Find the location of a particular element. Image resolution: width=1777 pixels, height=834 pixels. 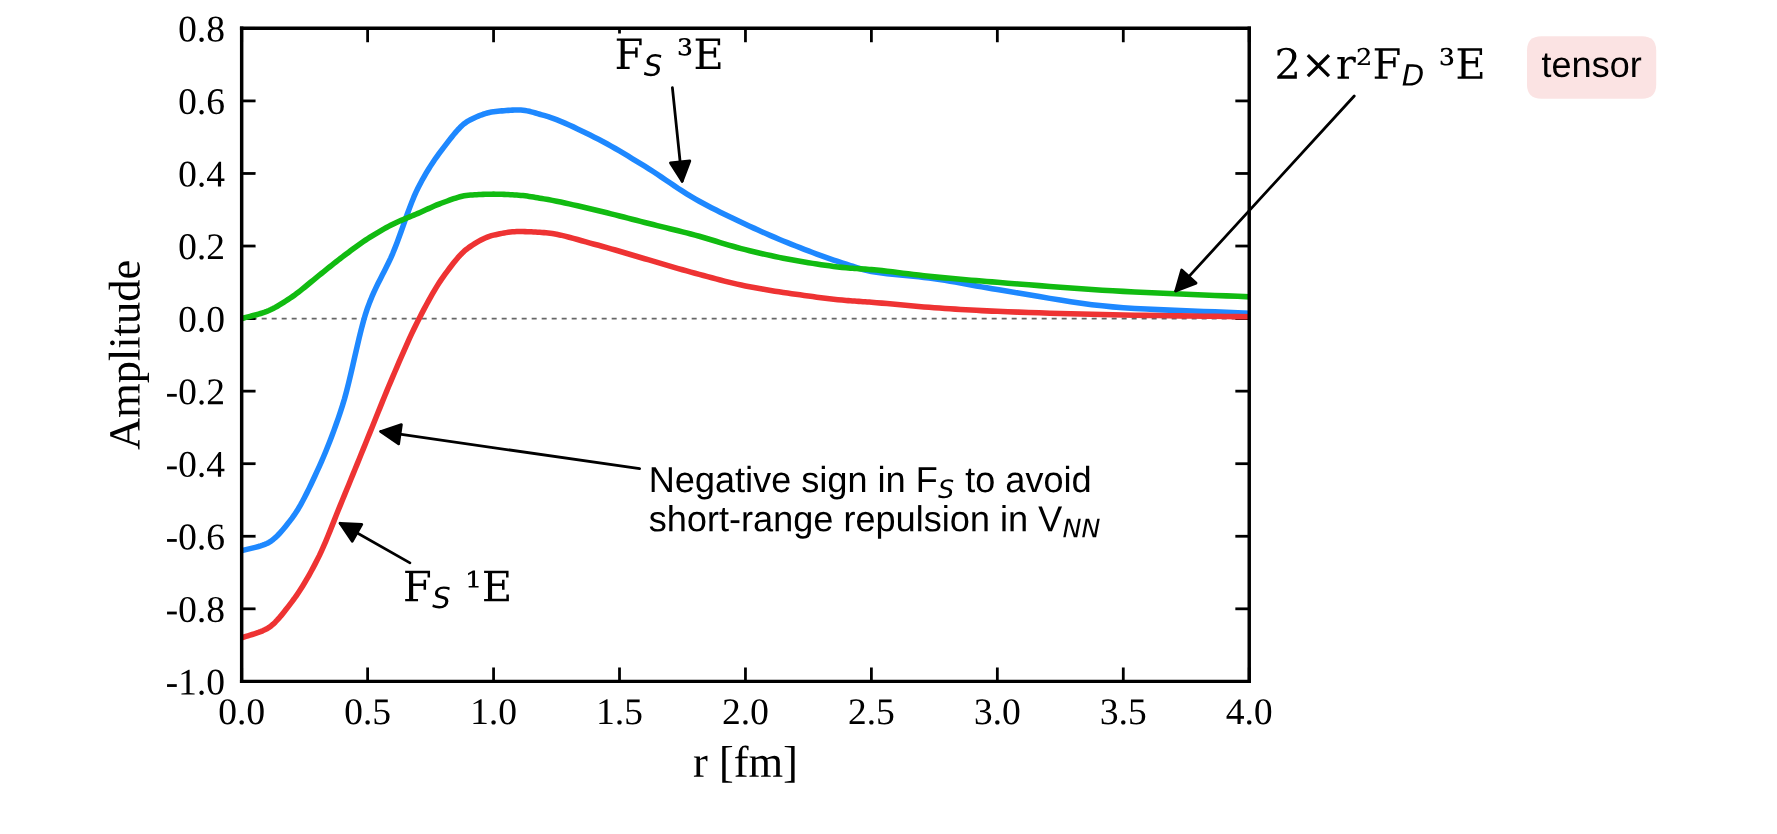

y-tick-label: 0.6 is located at coordinates (201, 101).